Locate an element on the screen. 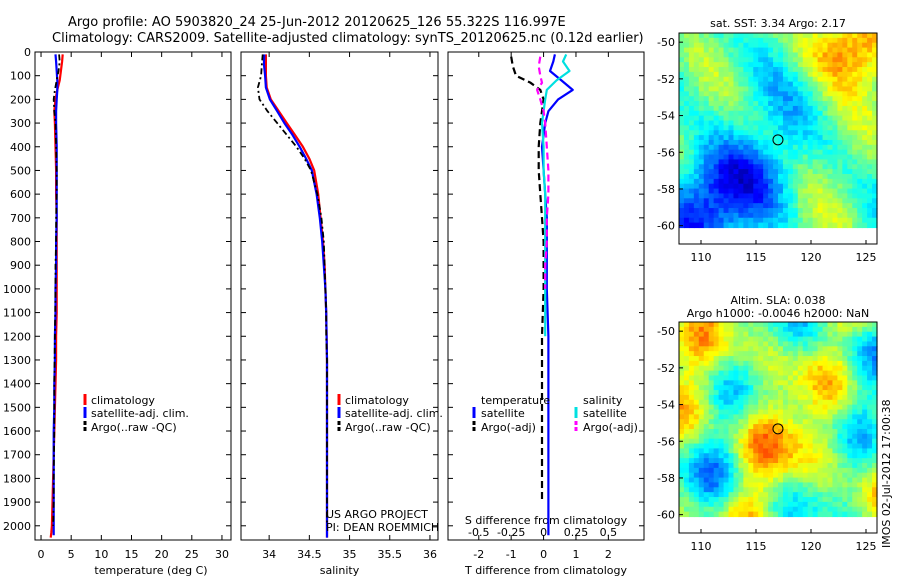 The height and width of the screenshot is (580, 900). depth-tick-label: 2000 is located at coordinates (17, 526).